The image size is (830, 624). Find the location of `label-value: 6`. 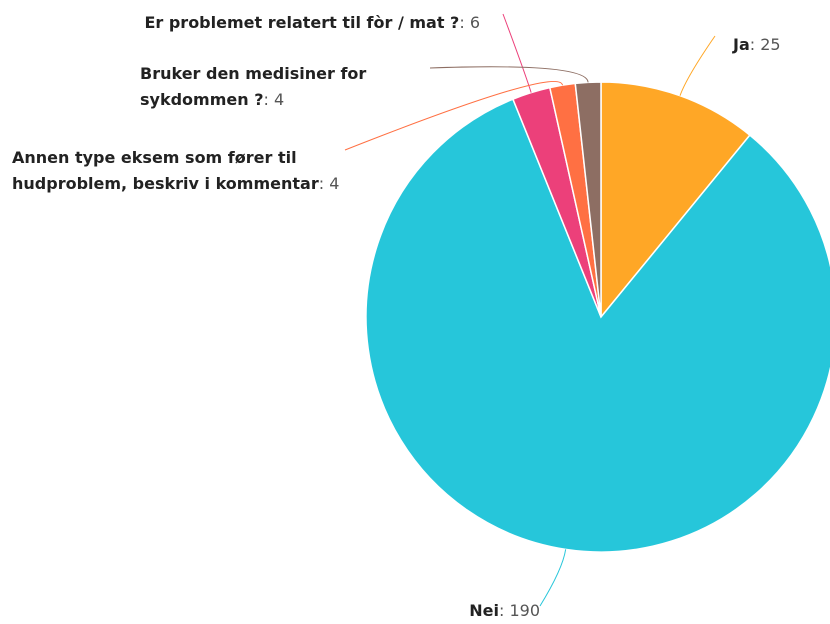

label-value: 6 is located at coordinates (474, 22).